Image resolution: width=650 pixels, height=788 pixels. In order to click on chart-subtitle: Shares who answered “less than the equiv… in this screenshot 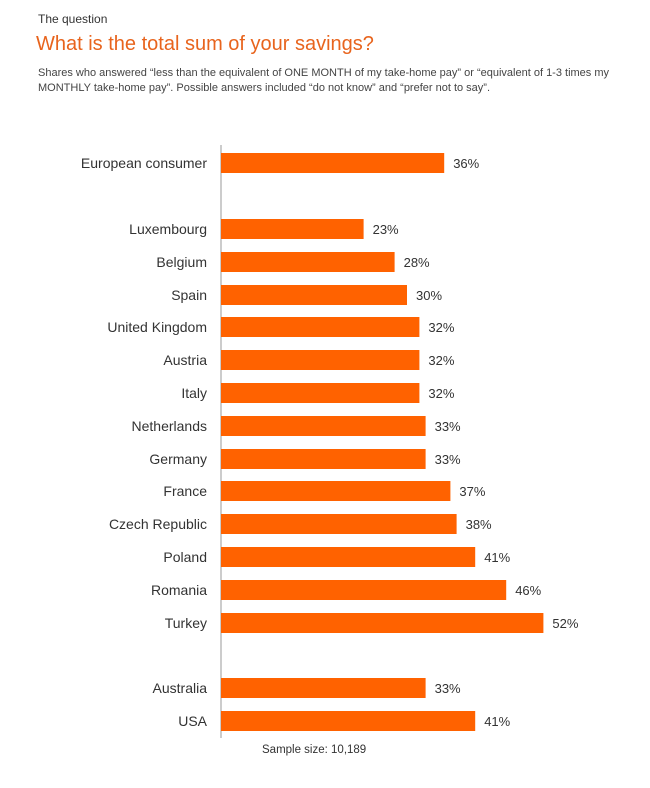, I will do `click(324, 80)`.